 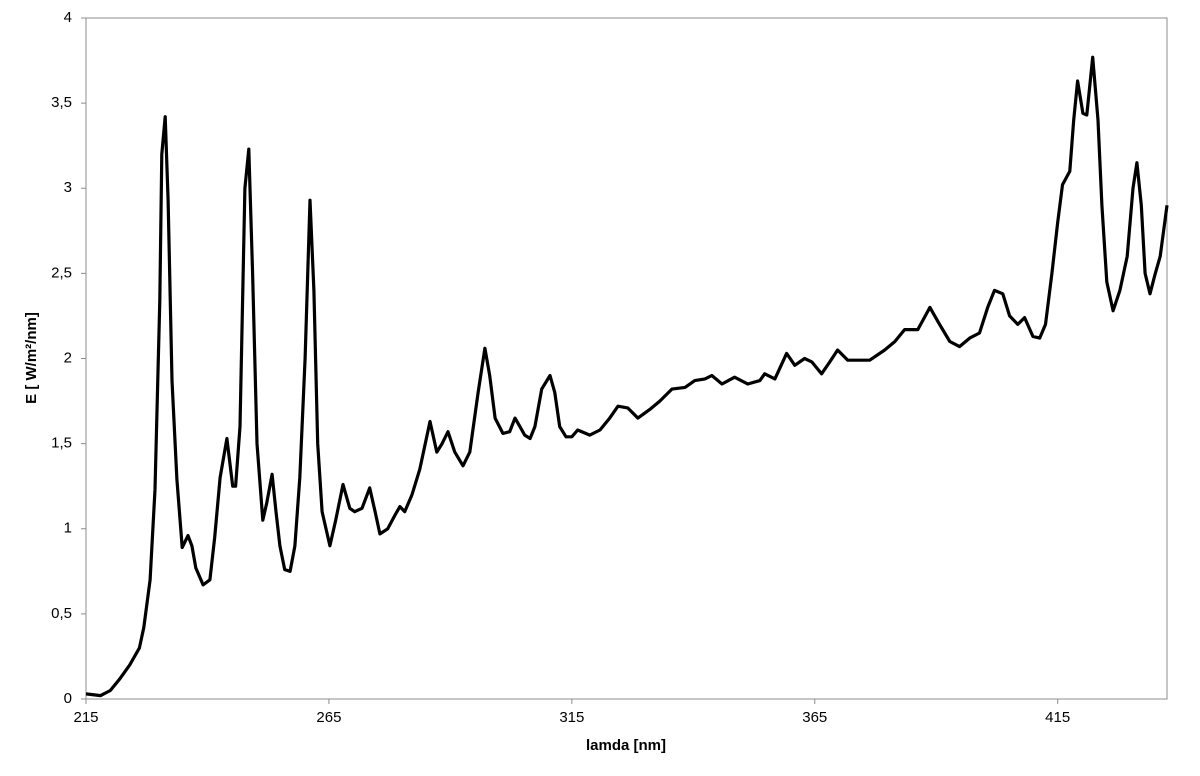 I want to click on y-tick-label: 0,5, so click(x=61, y=613).